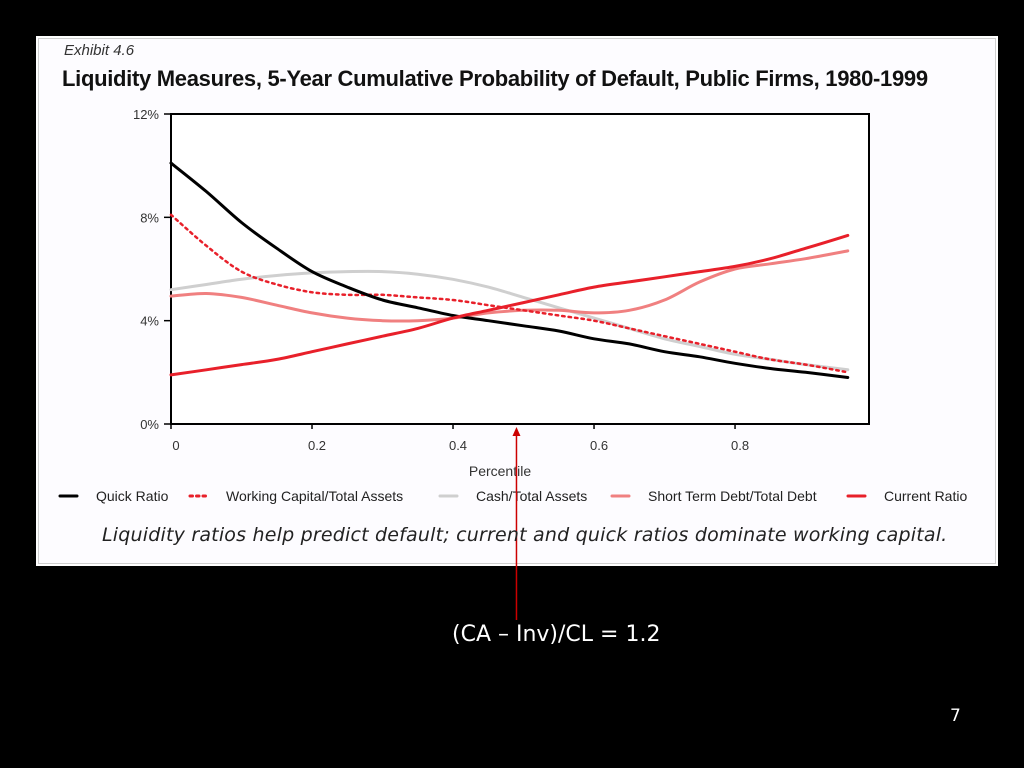 Image resolution: width=1024 pixels, height=768 pixels. What do you see at coordinates (732, 496) in the screenshot?
I see `legend-label: Short Term Debt/Total Debt` at bounding box center [732, 496].